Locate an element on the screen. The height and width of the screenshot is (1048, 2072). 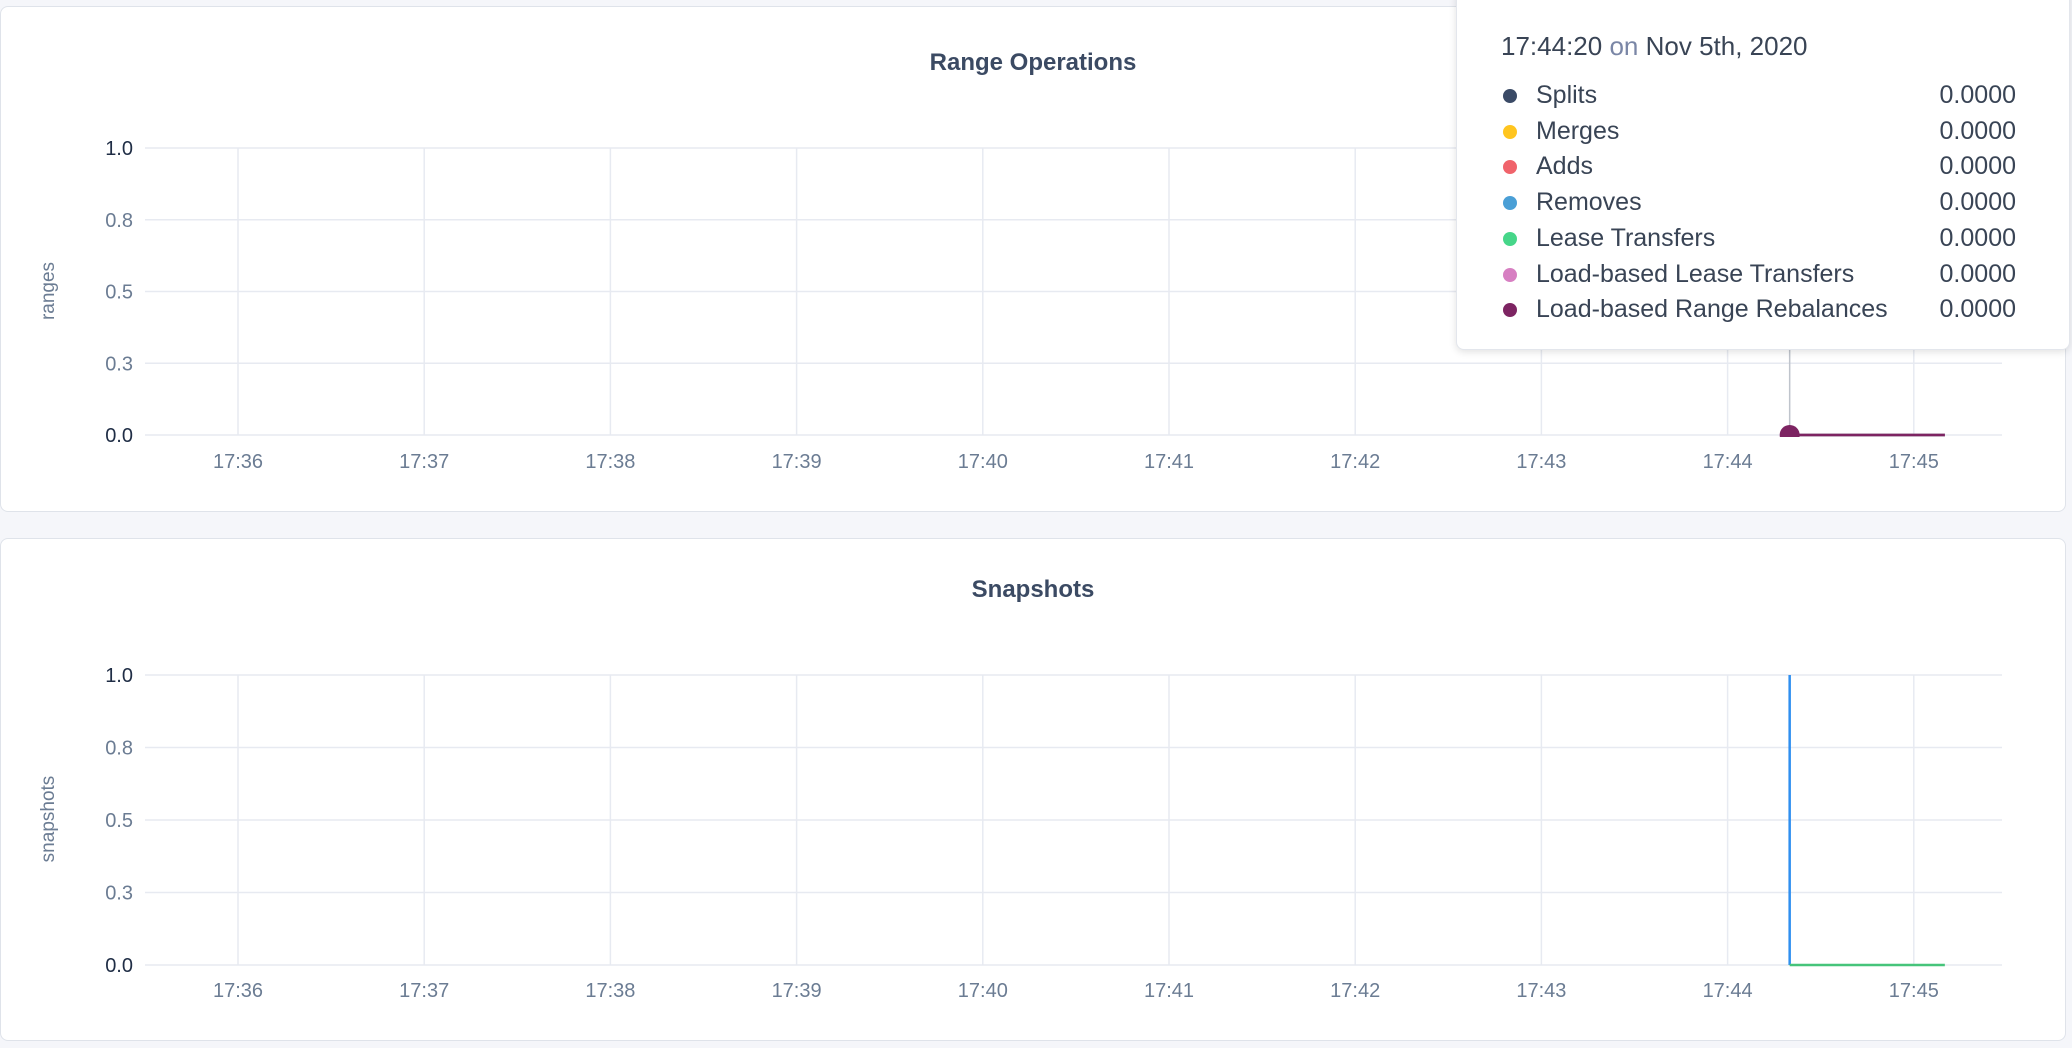
plot-clip is located at coordinates (1073, 443).